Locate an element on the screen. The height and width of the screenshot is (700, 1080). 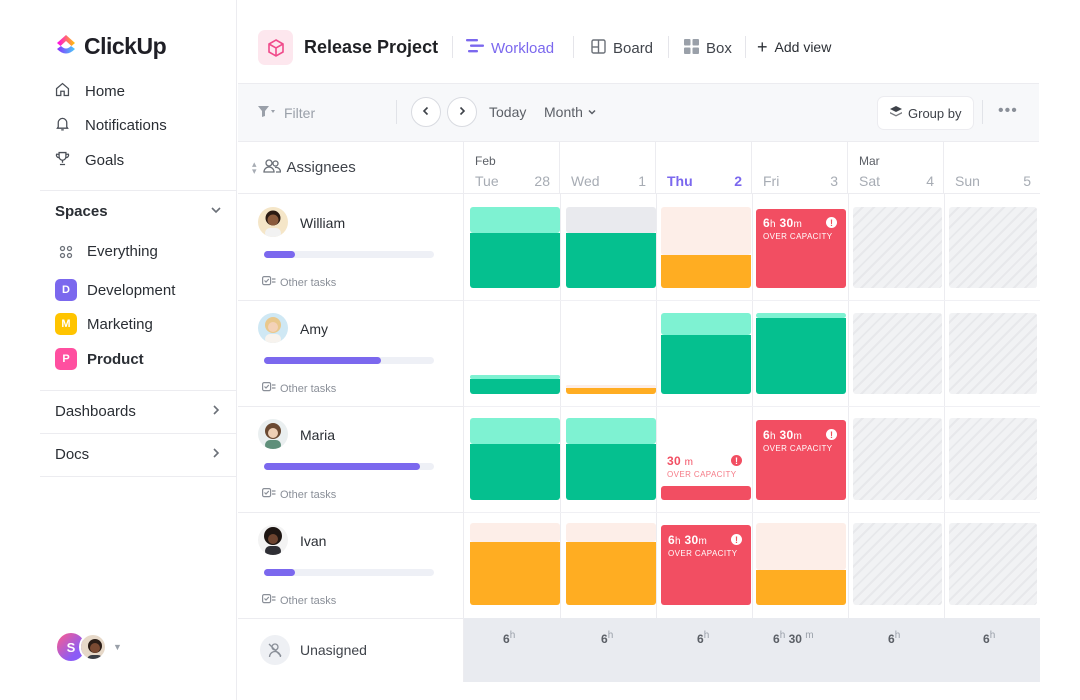
user-menu: S ▼ is located at coordinates (88, 647).